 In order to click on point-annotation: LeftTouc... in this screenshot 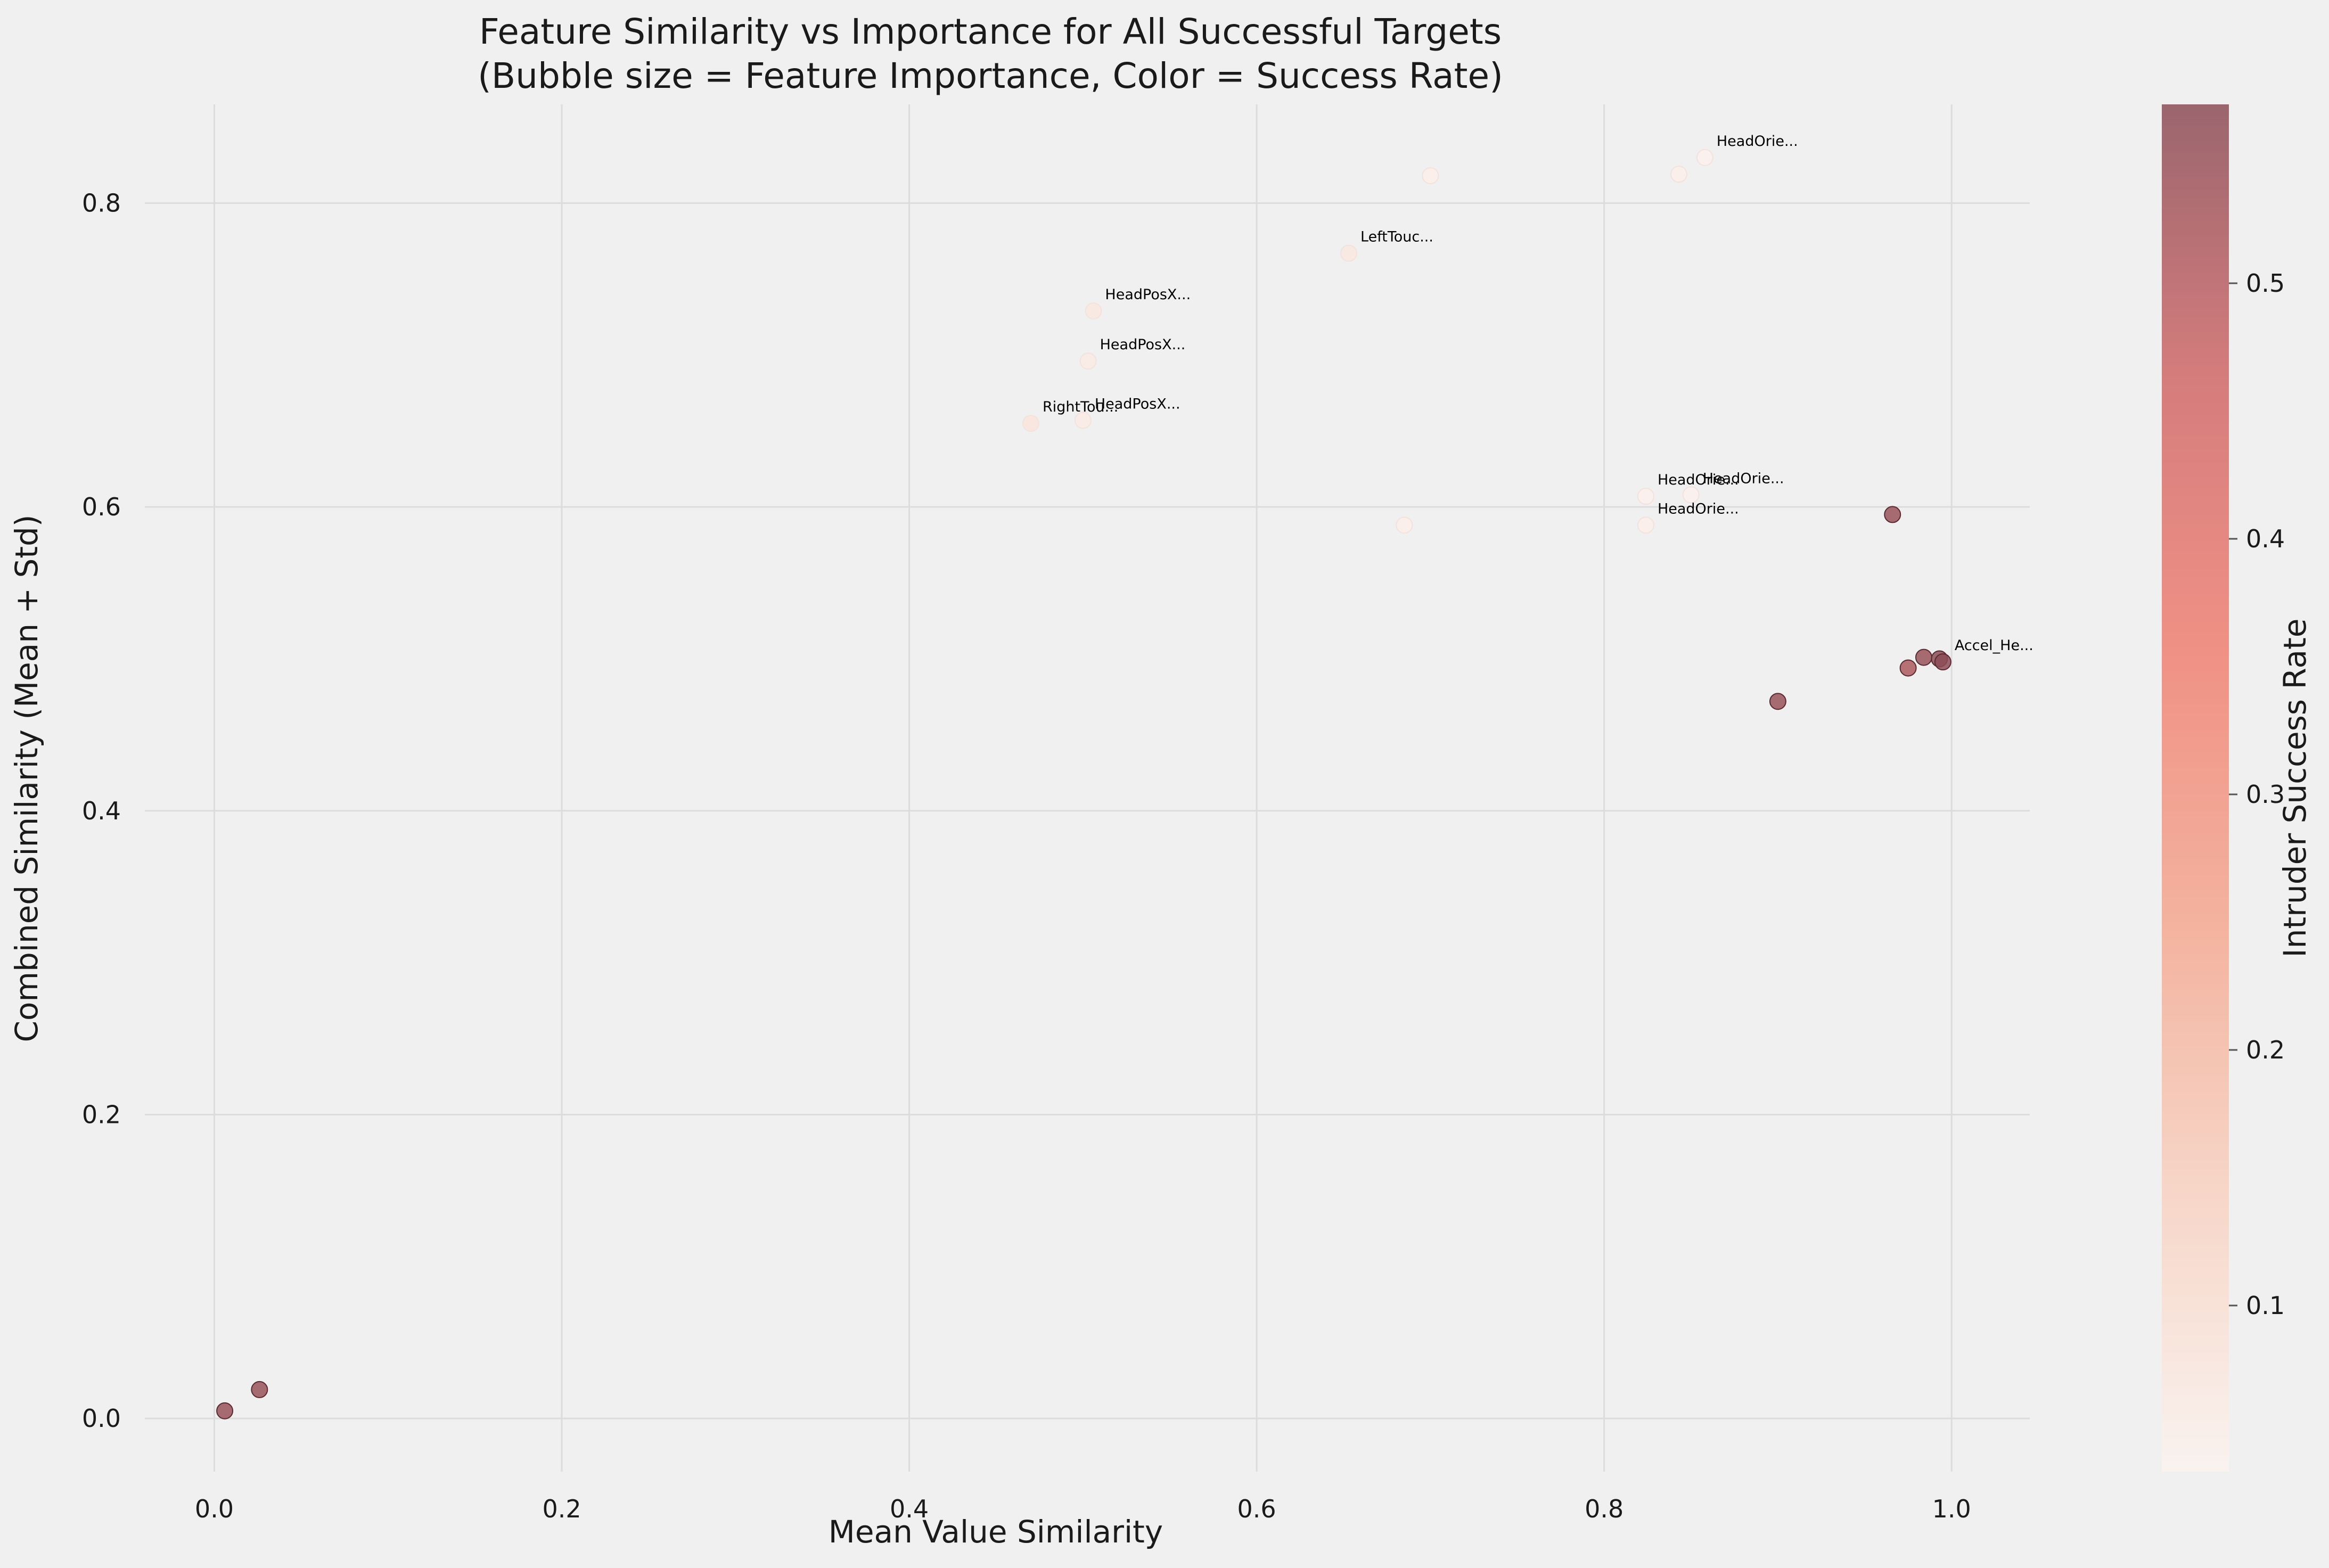, I will do `click(1397, 237)`.